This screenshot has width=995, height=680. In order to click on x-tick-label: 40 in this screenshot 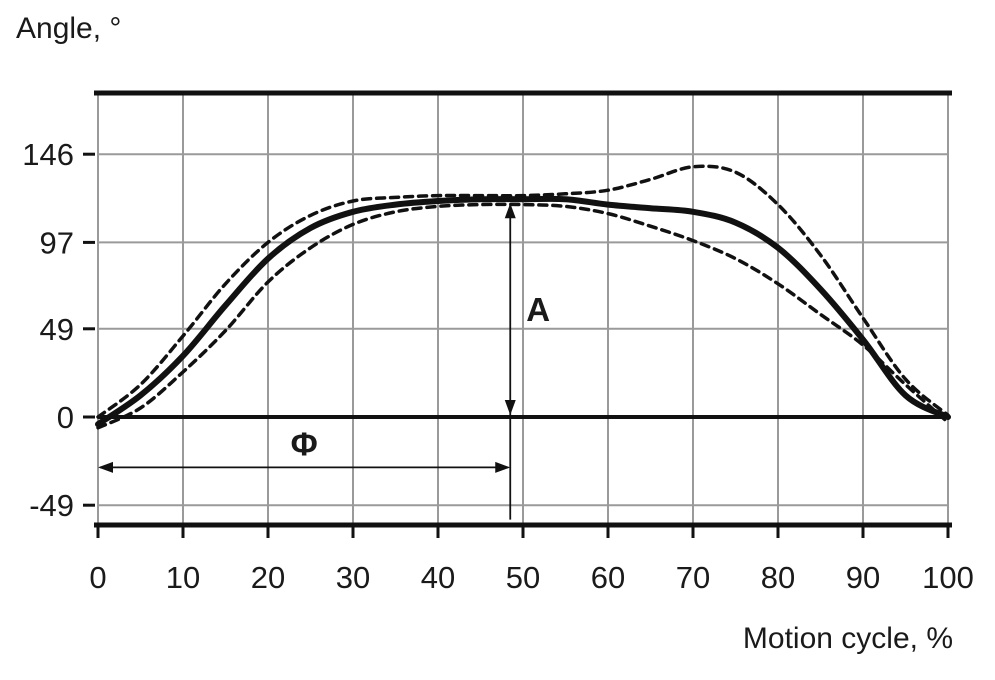, I will do `click(438, 577)`.